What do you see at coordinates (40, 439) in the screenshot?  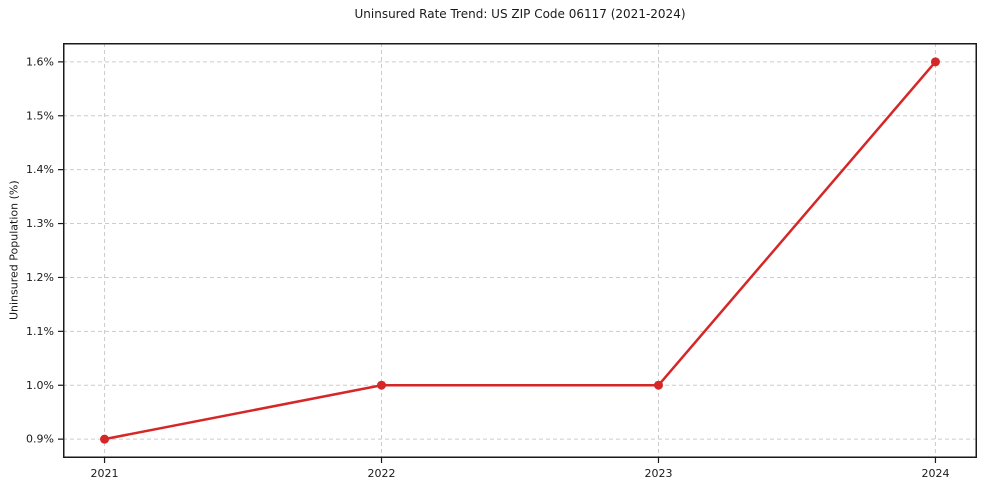 I see `y-tick-label: 0.9%` at bounding box center [40, 439].